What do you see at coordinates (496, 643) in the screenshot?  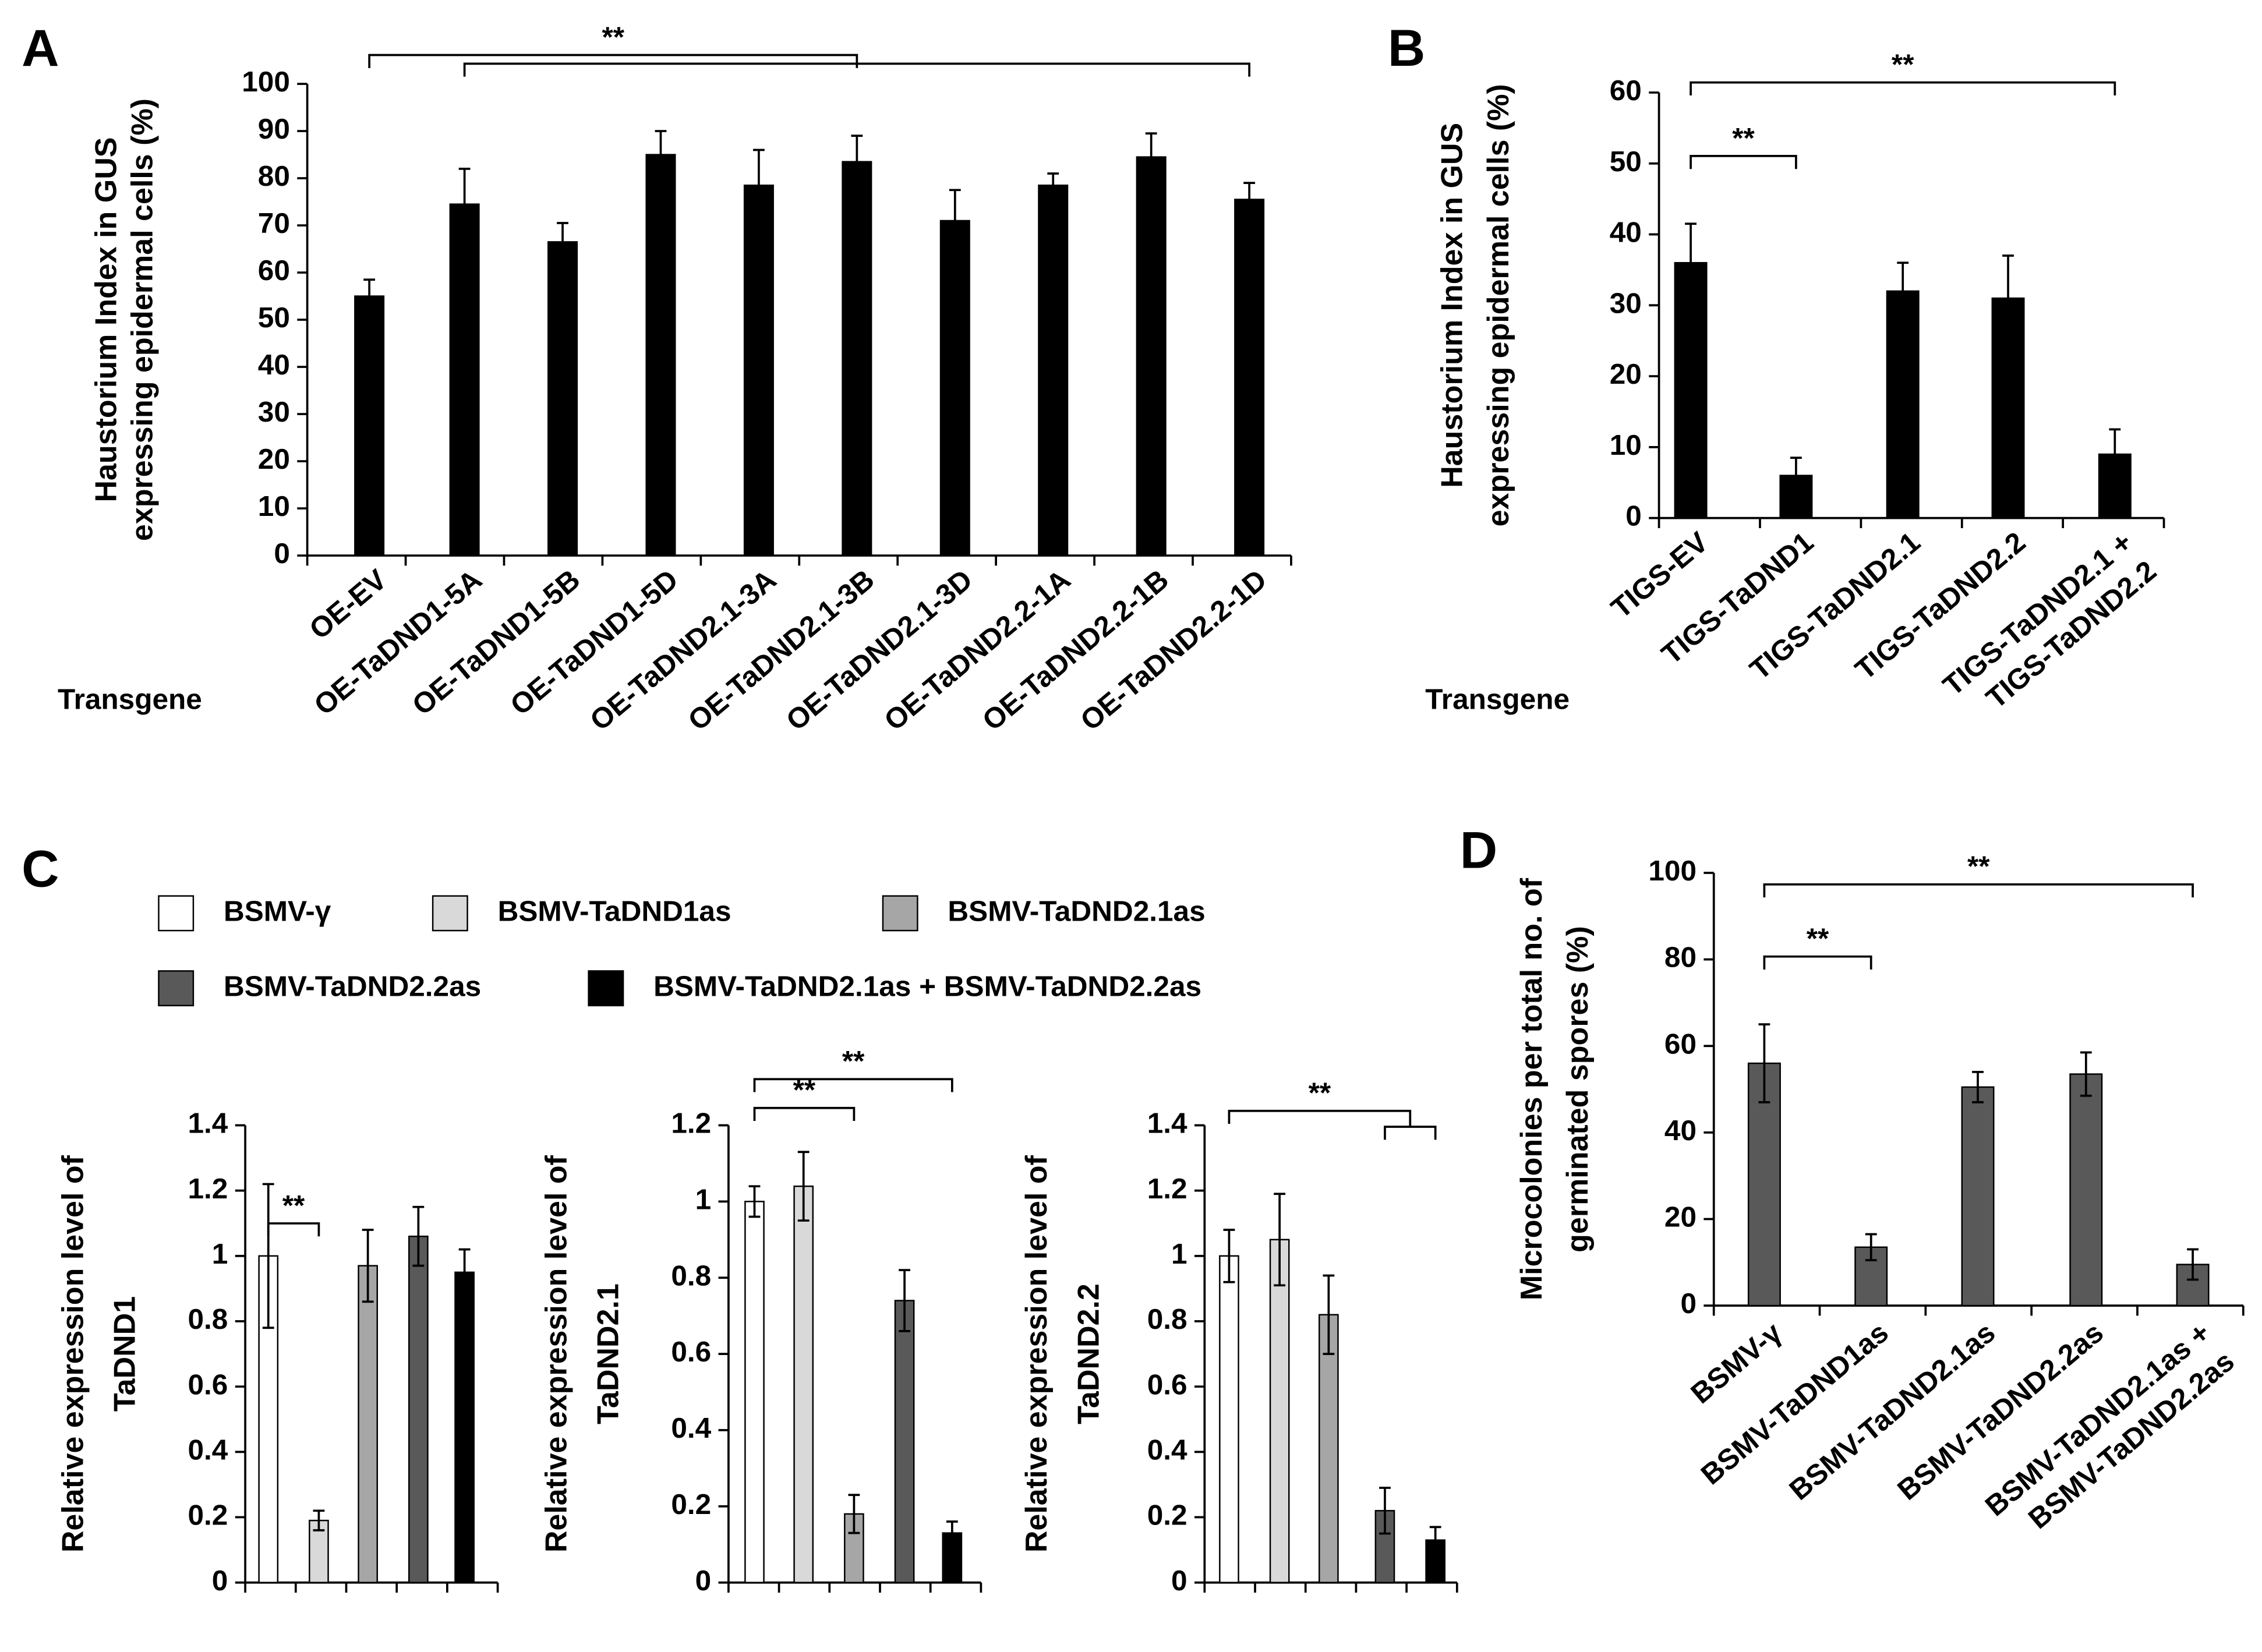 I see `x-tick-label-group: OE-TaDND1-5B` at bounding box center [496, 643].